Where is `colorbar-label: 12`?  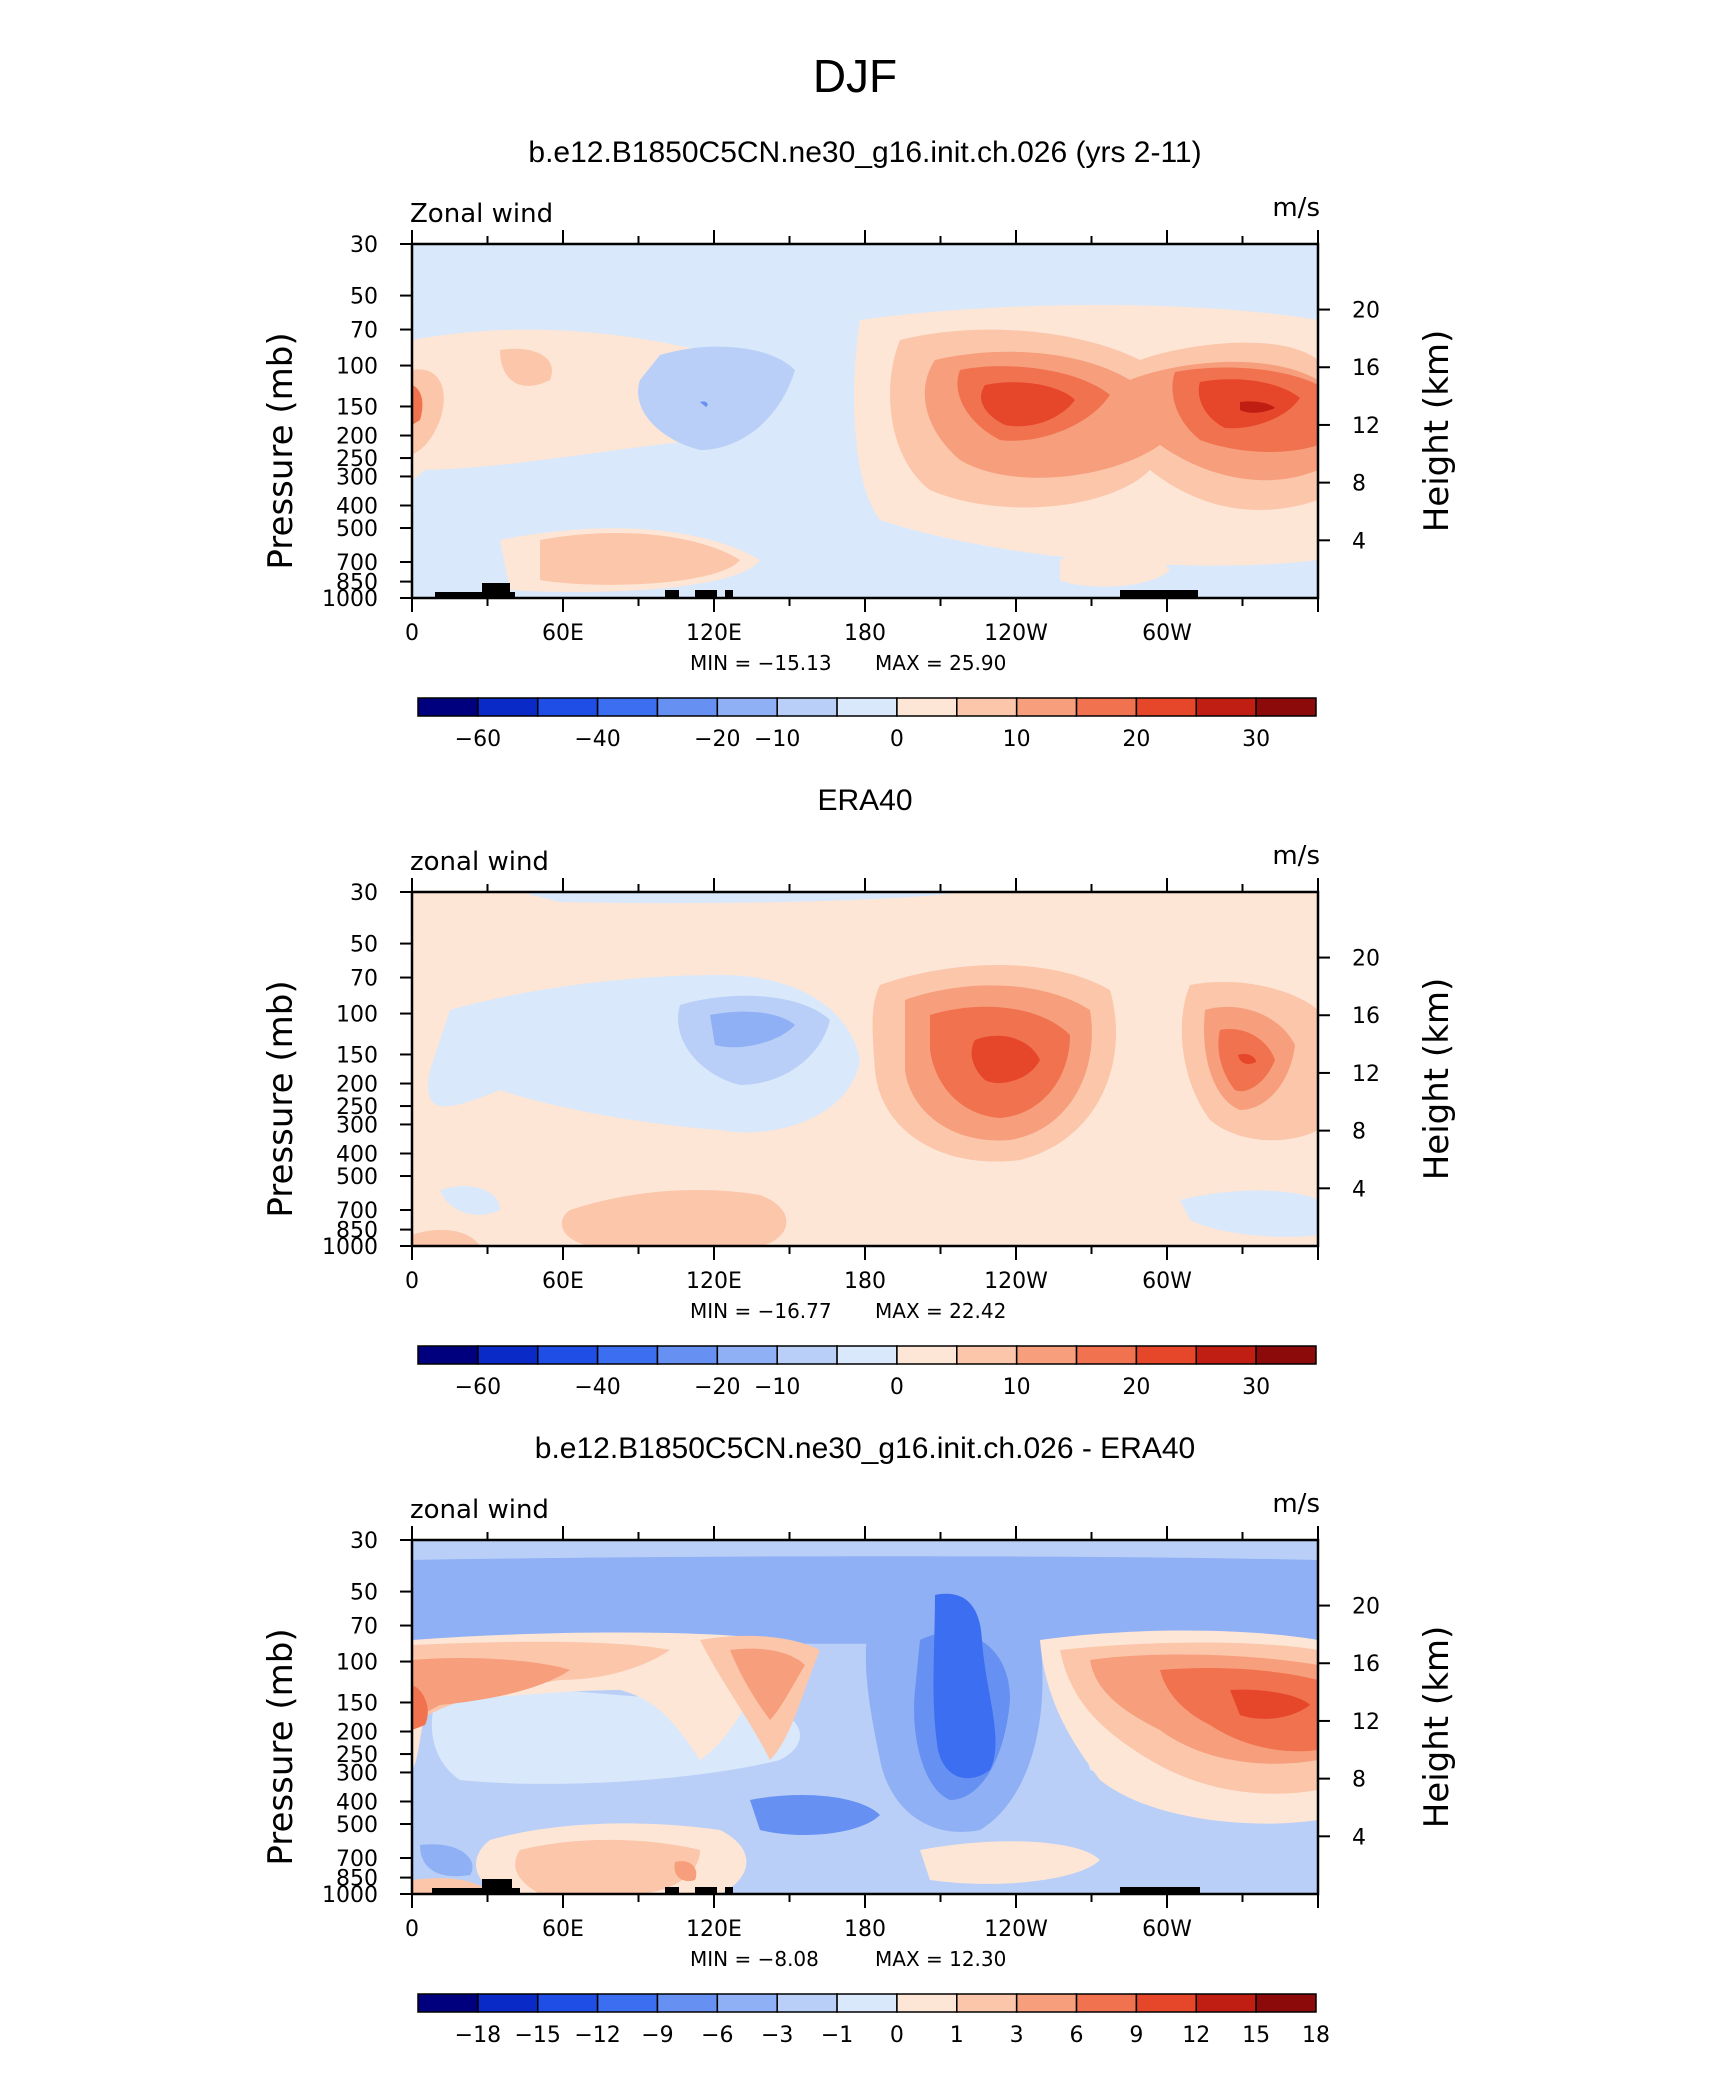 colorbar-label: 12 is located at coordinates (1196, 2035).